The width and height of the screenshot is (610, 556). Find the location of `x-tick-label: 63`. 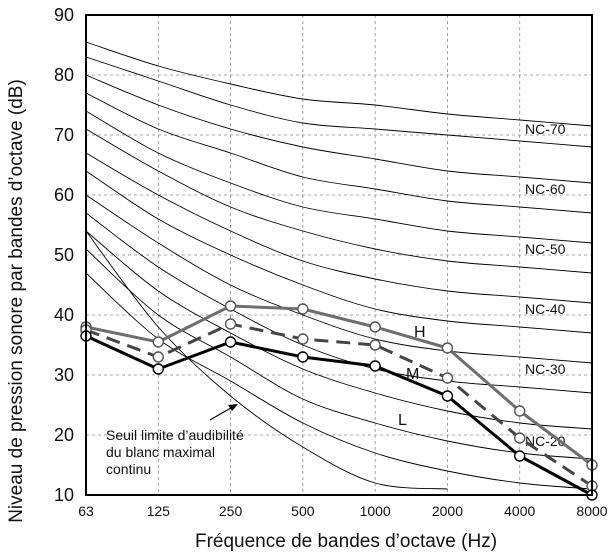

x-tick-label: 63 is located at coordinates (86, 511).